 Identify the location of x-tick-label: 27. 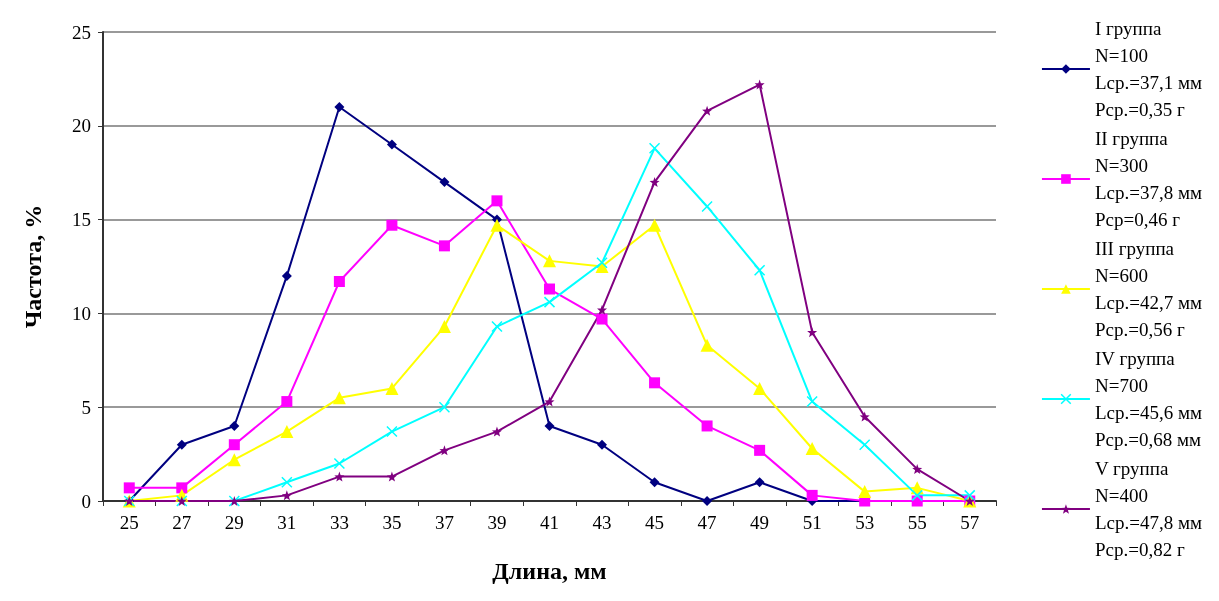
(182, 522).